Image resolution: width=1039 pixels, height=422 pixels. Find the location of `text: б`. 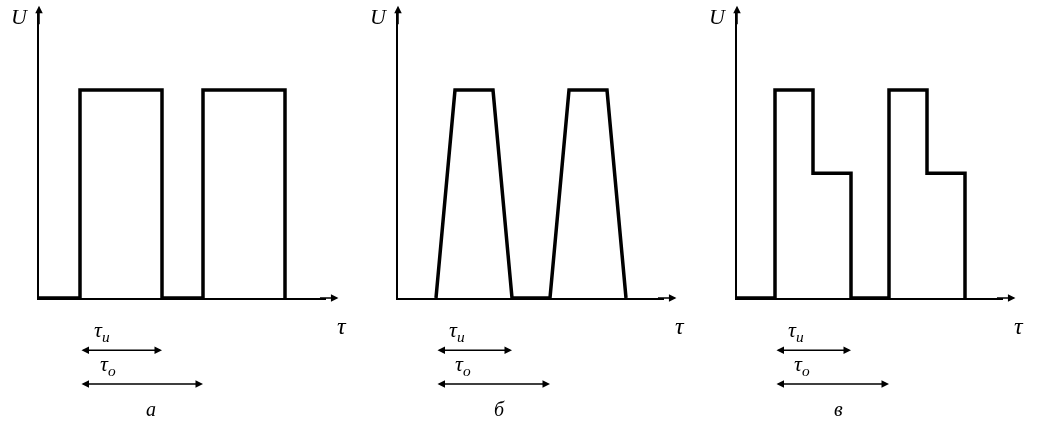

text: б is located at coordinates (499, 409).